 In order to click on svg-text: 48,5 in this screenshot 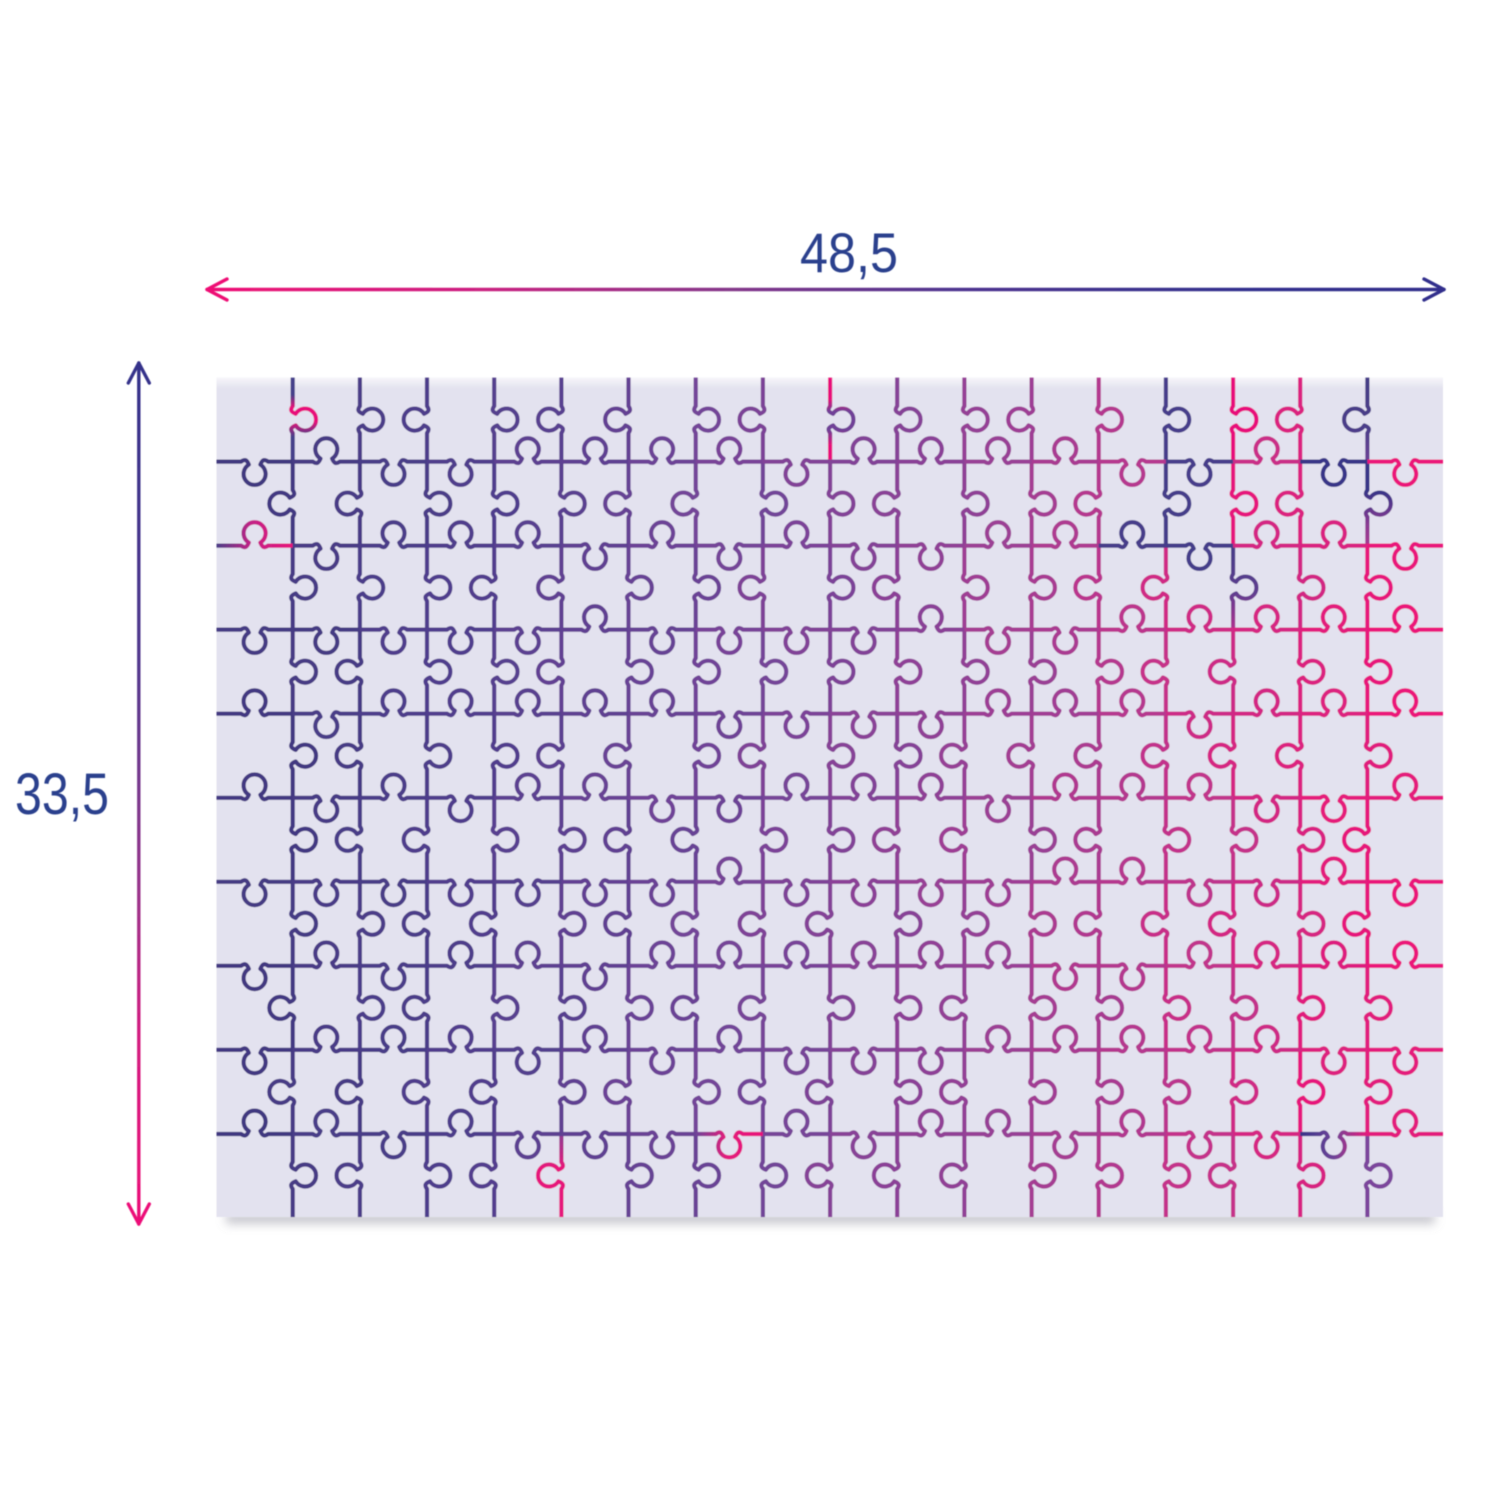, I will do `click(849, 252)`.